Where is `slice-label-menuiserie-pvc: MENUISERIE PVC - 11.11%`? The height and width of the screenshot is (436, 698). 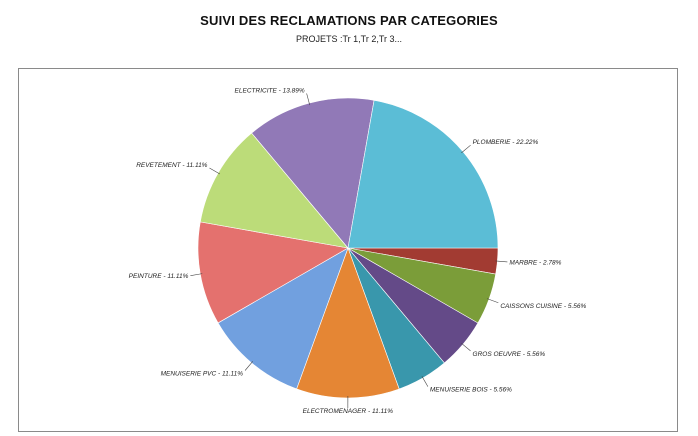 slice-label-menuiserie-pvc: MENUISERIE PVC - 11.11% is located at coordinates (202, 374).